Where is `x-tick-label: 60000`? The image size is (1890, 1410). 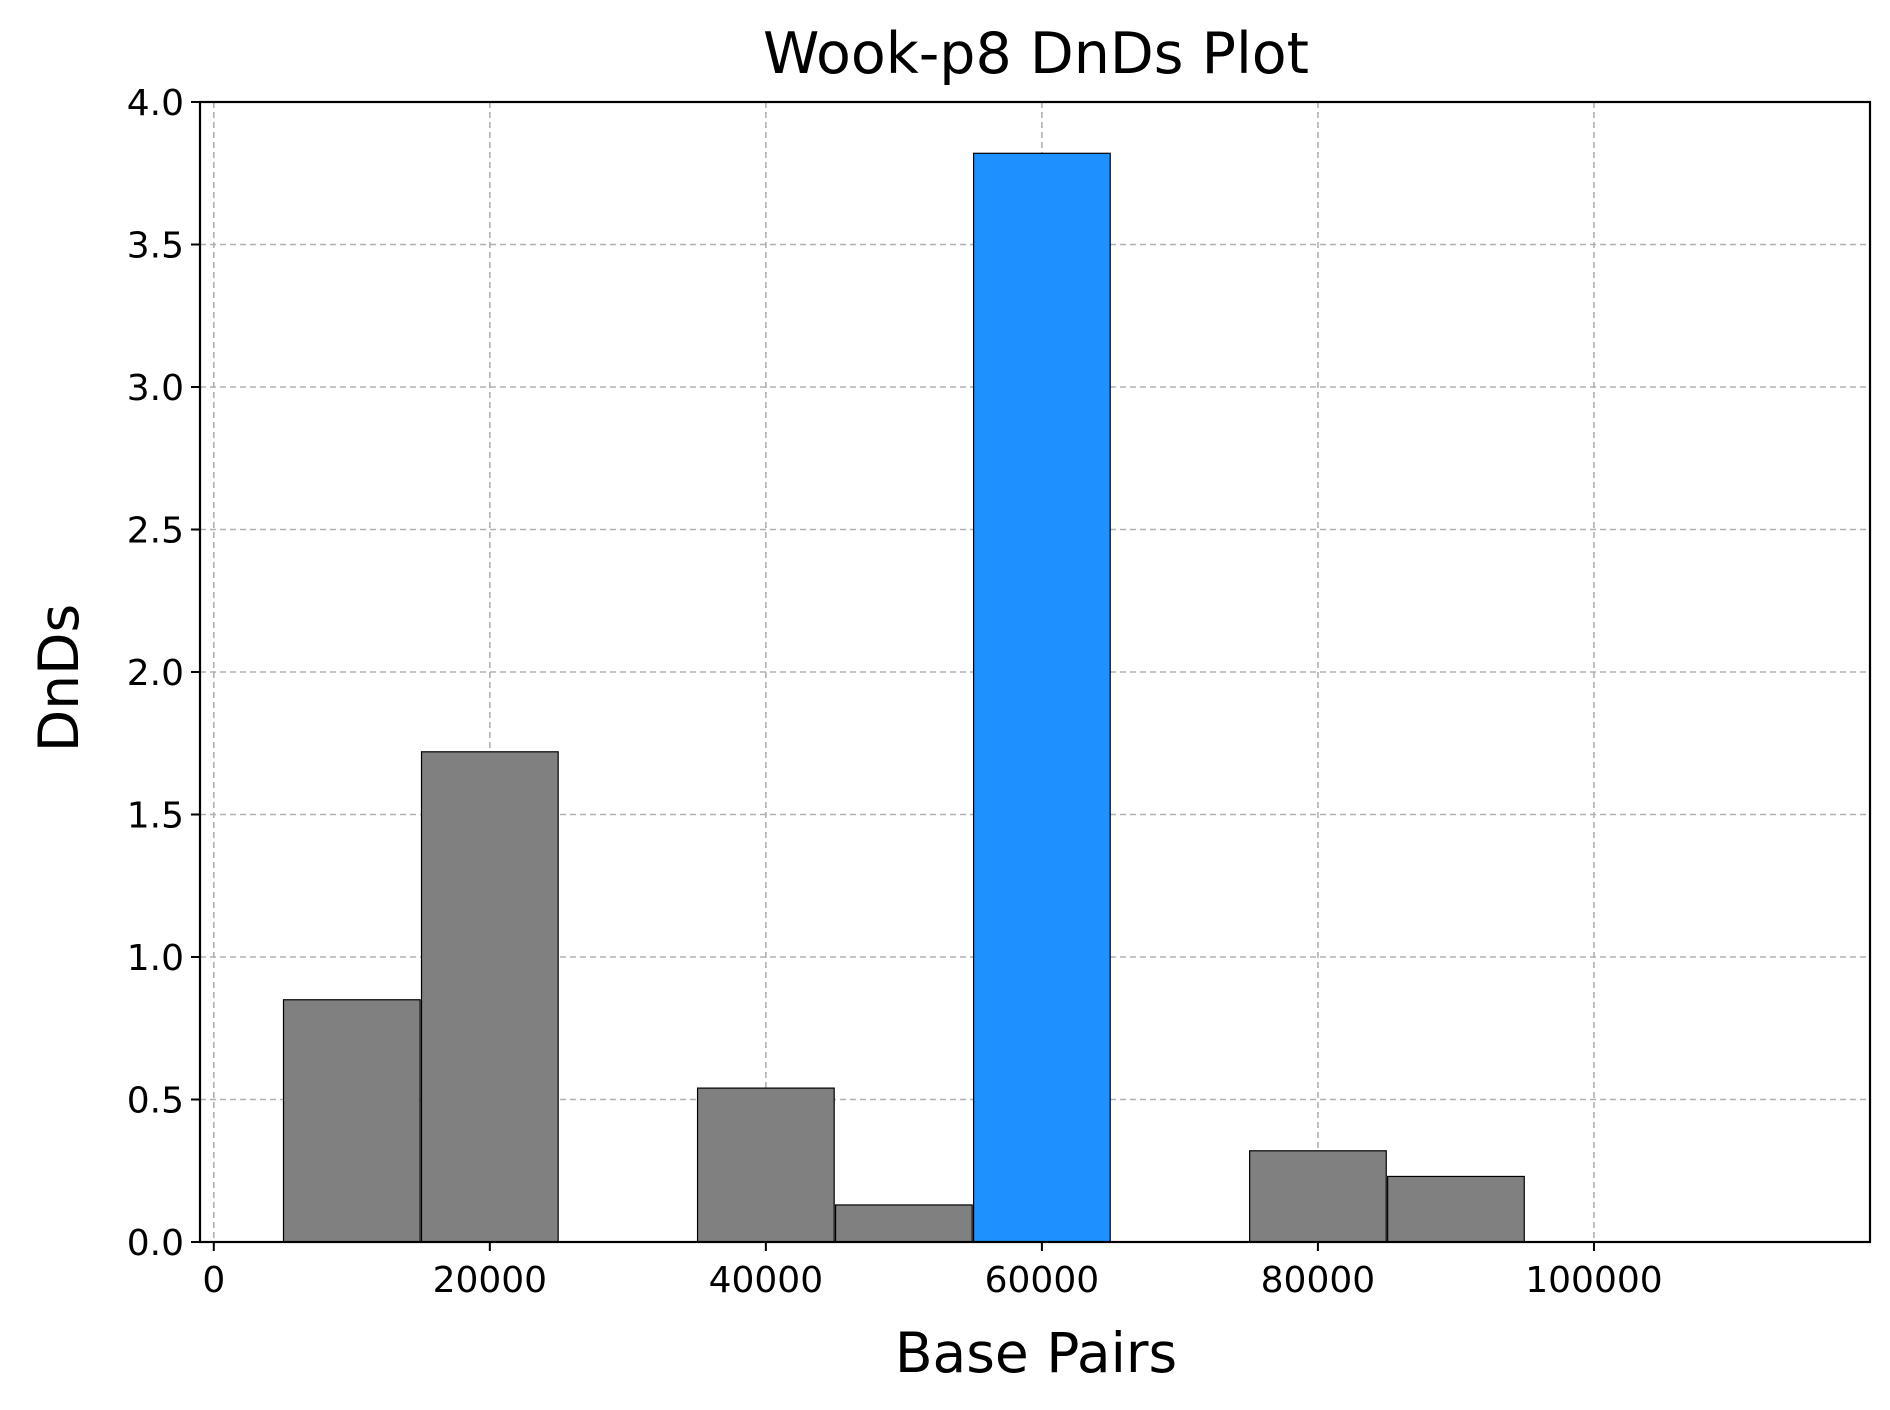 x-tick-label: 60000 is located at coordinates (1042, 1280).